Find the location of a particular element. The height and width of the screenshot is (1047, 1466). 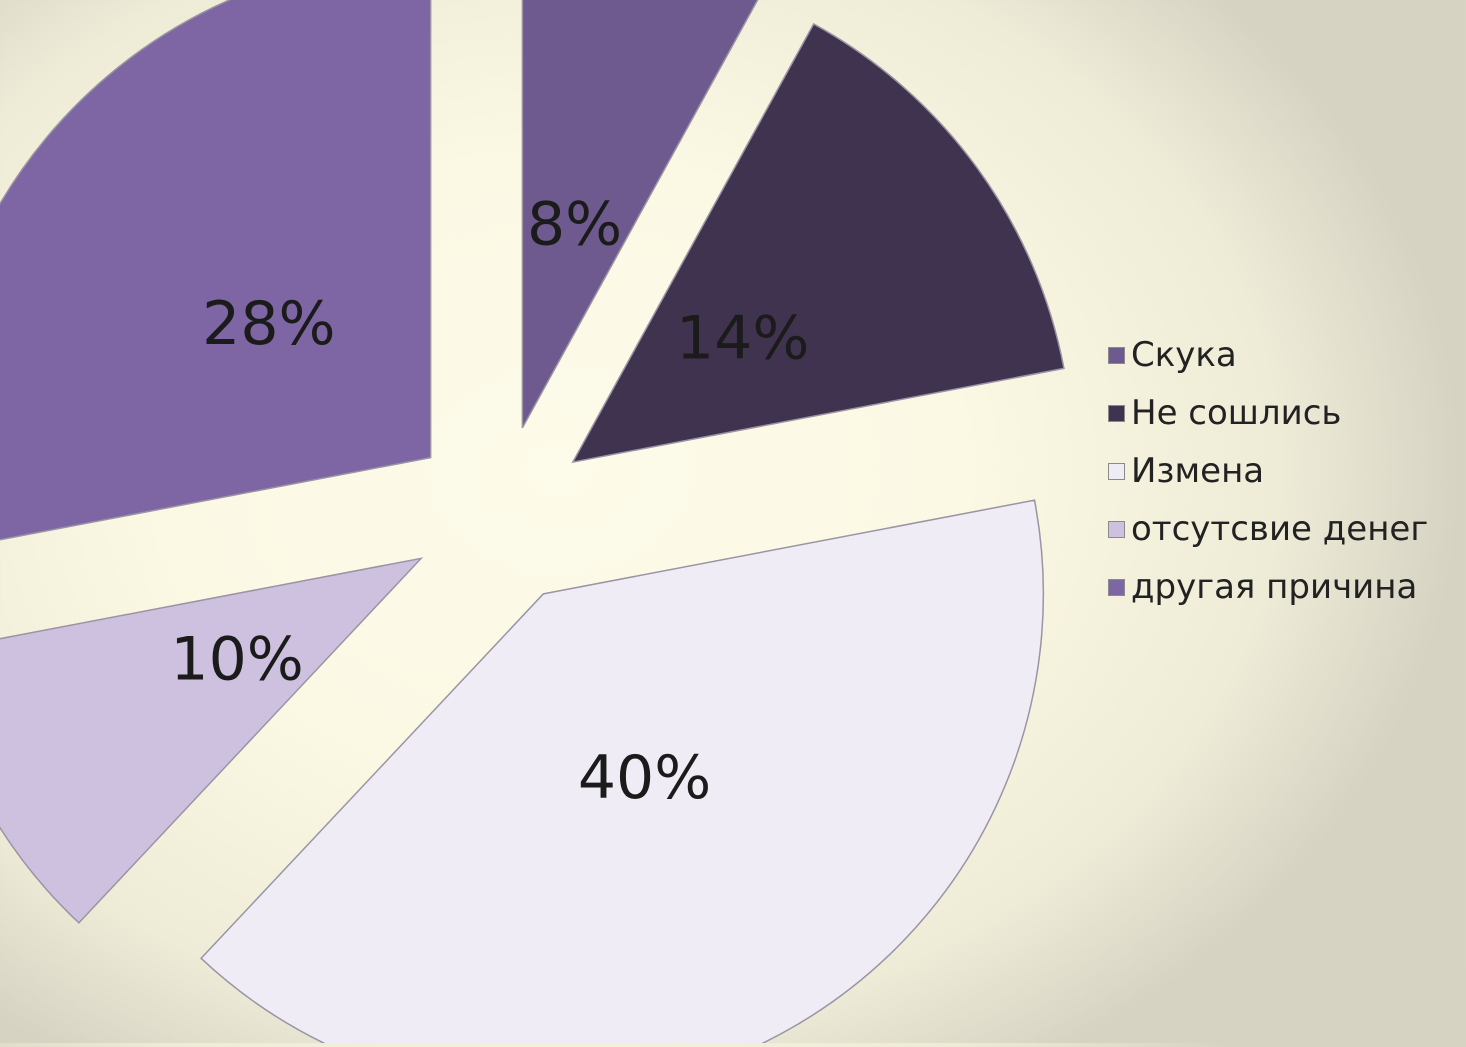

legend-item-скука: Скука is located at coordinates (1268, 355).